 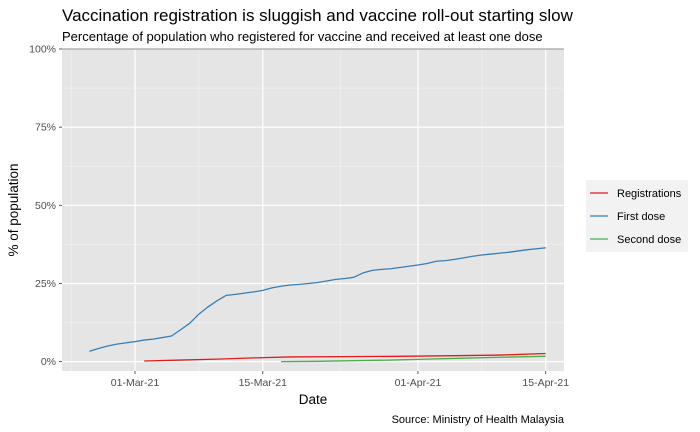 I want to click on legend-label-first-dose: First dose, so click(x=641, y=217).